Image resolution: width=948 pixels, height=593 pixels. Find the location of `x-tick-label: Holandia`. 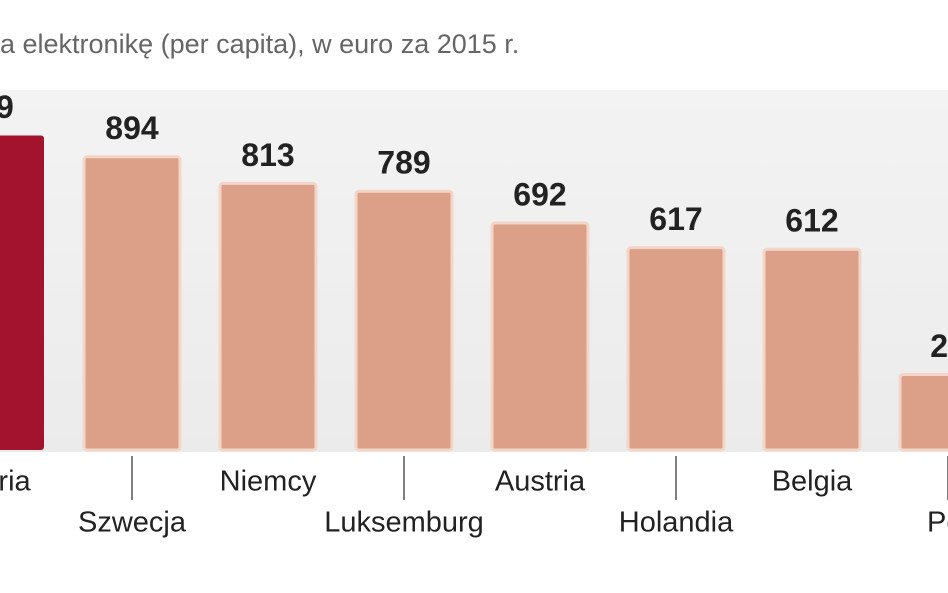

x-tick-label: Holandia is located at coordinates (676, 523).